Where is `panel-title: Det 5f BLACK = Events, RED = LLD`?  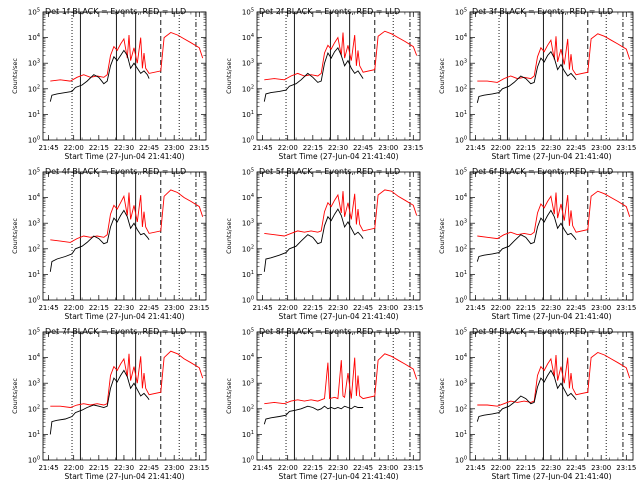 panel-title: Det 5f BLACK = Events, RED = LLD is located at coordinates (329, 171).